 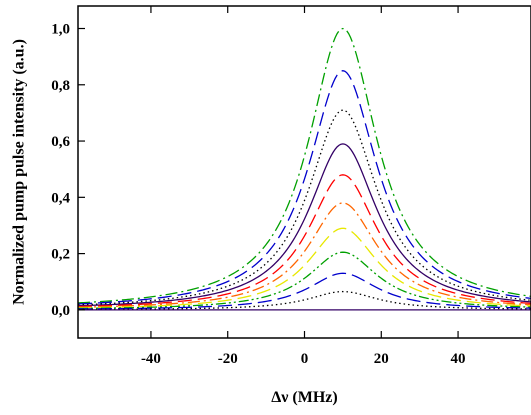 I want to click on y-tick-label: 1,0, so click(x=60, y=30).